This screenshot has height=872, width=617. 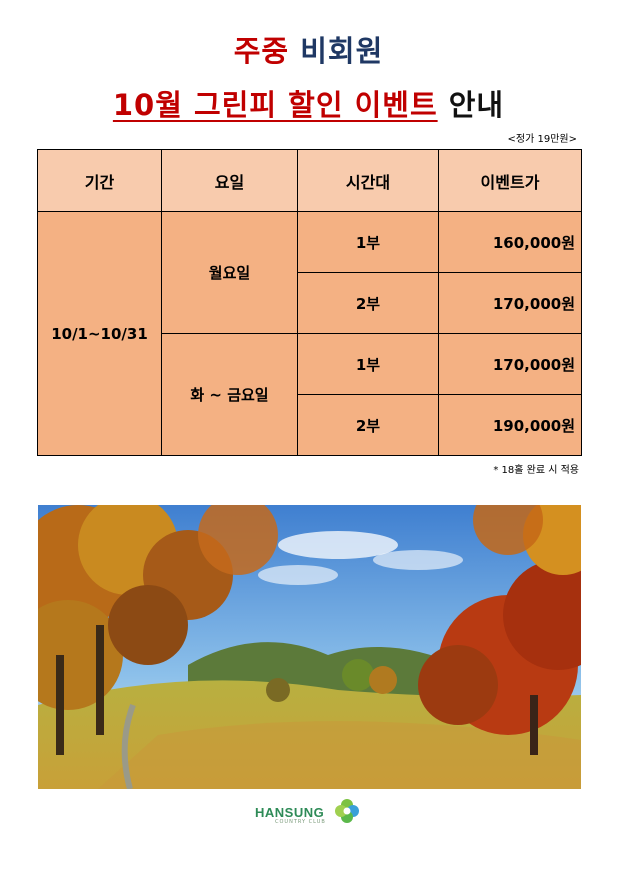 I want to click on title-line-2: 10월 그린피 할인 이벤트 안내, so click(x=308, y=103).